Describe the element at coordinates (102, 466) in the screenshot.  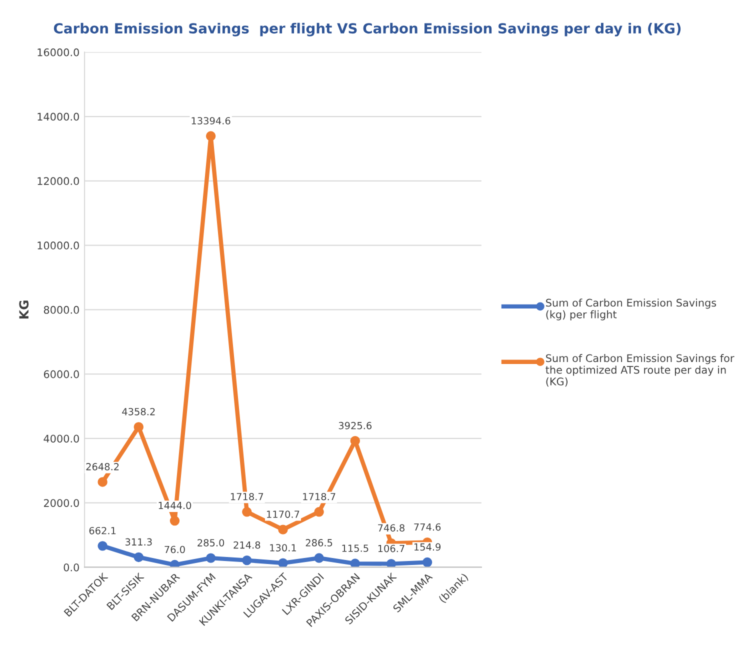
I see `data-label: 2648.2` at that location.